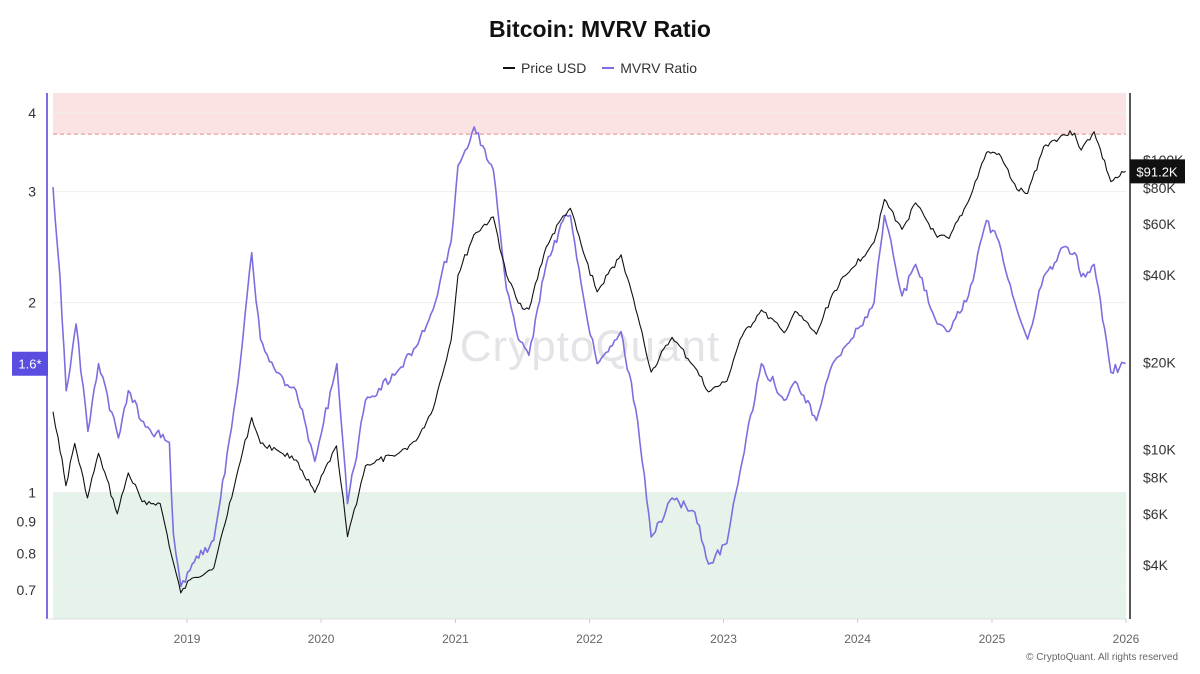  What do you see at coordinates (27, 590) in the screenshot?
I see `left-tick-label-0: 0.7` at bounding box center [27, 590].